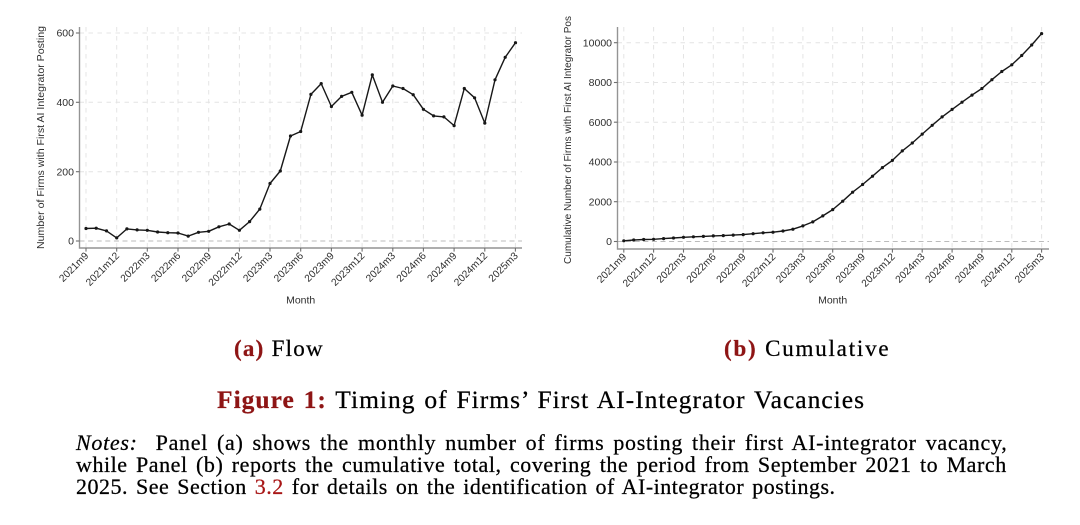 Image resolution: width=1080 pixels, height=525 pixels. Describe the element at coordinates (65, 172) in the screenshot. I see `svg-text: 200` at that location.